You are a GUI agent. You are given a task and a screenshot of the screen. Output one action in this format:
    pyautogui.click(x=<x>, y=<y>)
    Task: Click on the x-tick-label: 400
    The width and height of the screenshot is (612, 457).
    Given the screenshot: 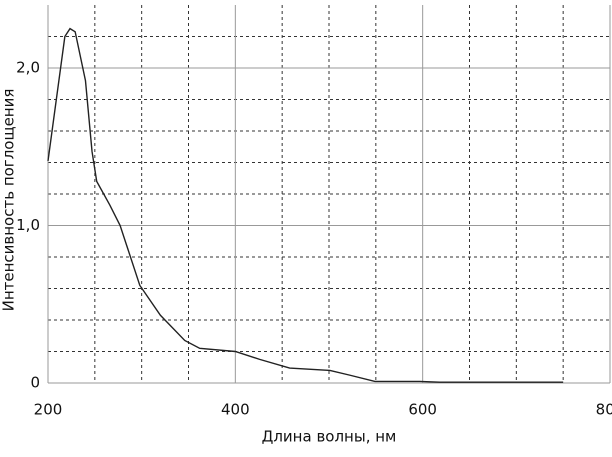 What is the action you would take?
    pyautogui.click(x=235, y=410)
    